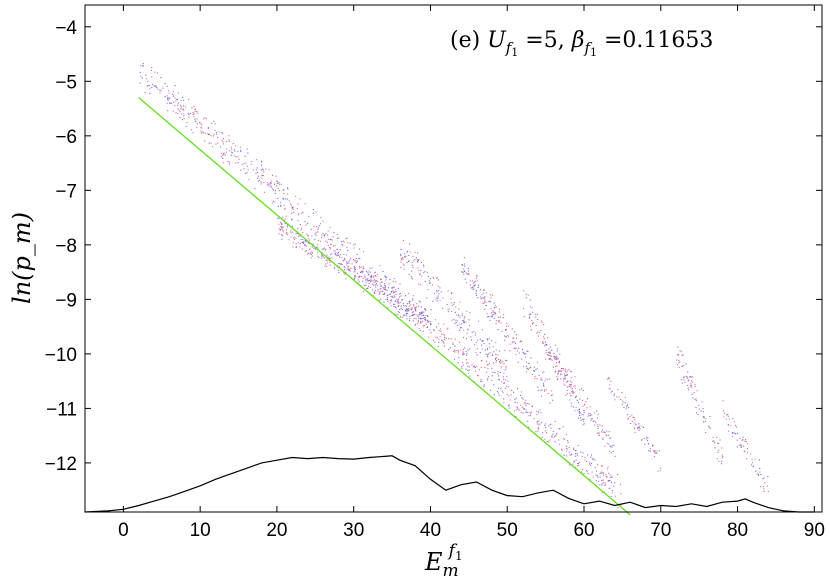 The image size is (830, 581). Describe the element at coordinates (61, 409) in the screenshot. I see `y-tick-label: −11` at that location.